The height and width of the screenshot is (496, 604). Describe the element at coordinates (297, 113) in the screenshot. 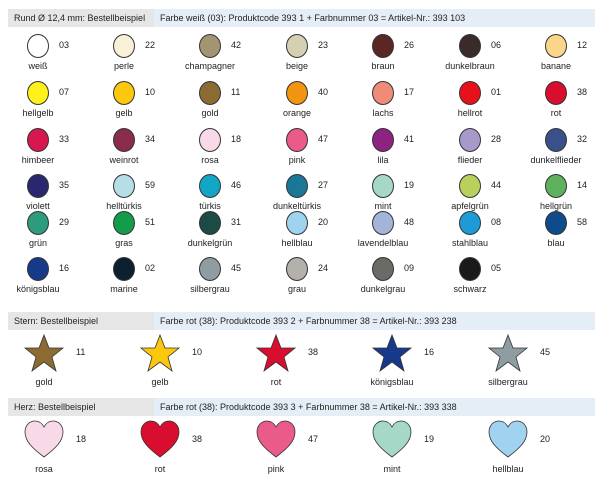

I see `color-name: orange` at that location.